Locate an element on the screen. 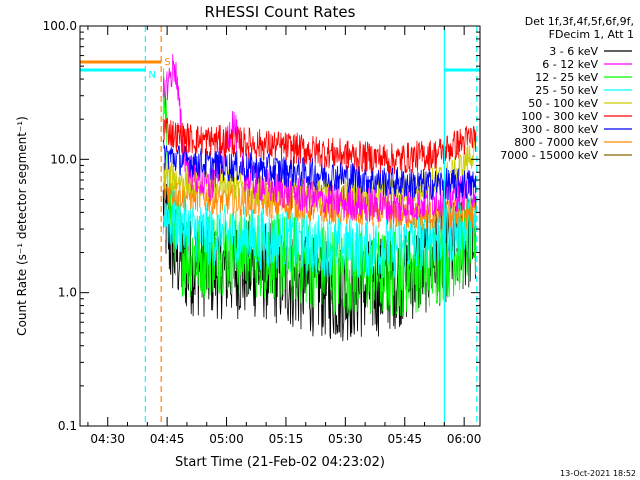 The height and width of the screenshot is (480, 640). interval-label: S is located at coordinates (167, 62).